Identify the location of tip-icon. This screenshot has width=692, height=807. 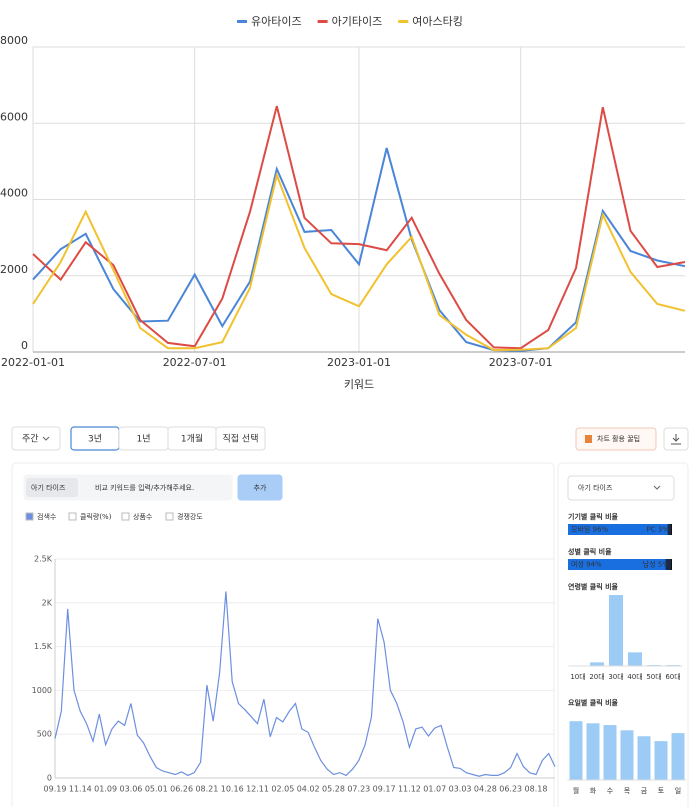
(588, 439).